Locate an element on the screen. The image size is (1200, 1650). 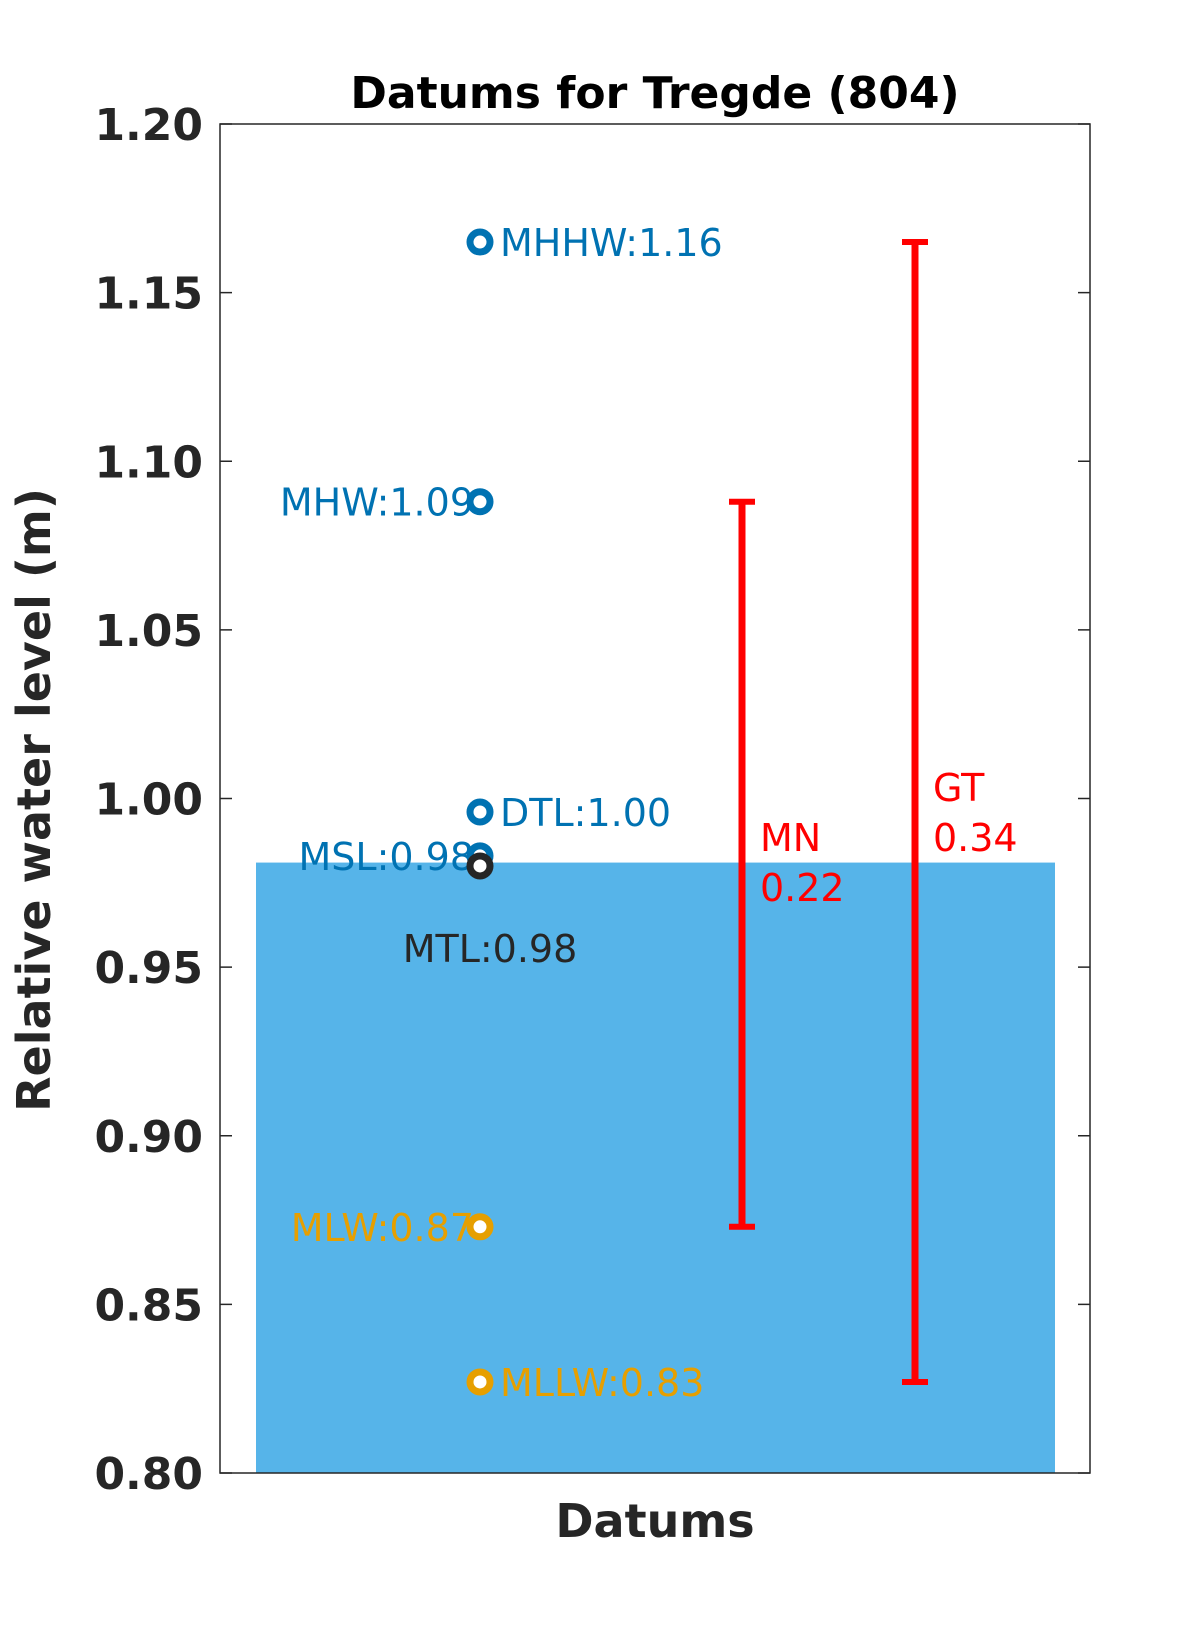
range-label-value: 0.22 is located at coordinates (802, 888).